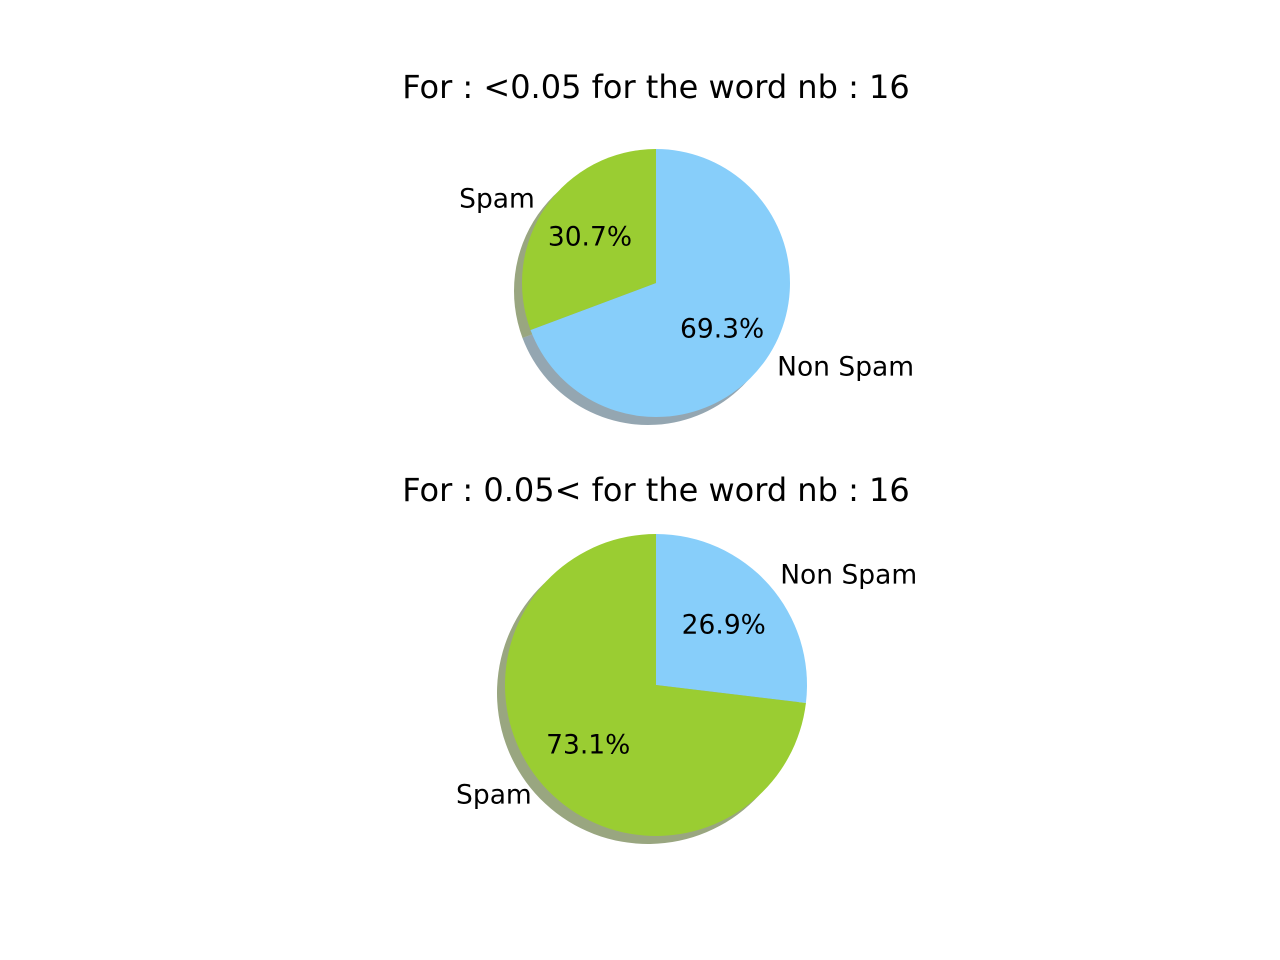 This screenshot has height=960, width=1280. What do you see at coordinates (722, 328) in the screenshot?
I see `pie-1-pct-label-non-spam: 69.3%` at bounding box center [722, 328].